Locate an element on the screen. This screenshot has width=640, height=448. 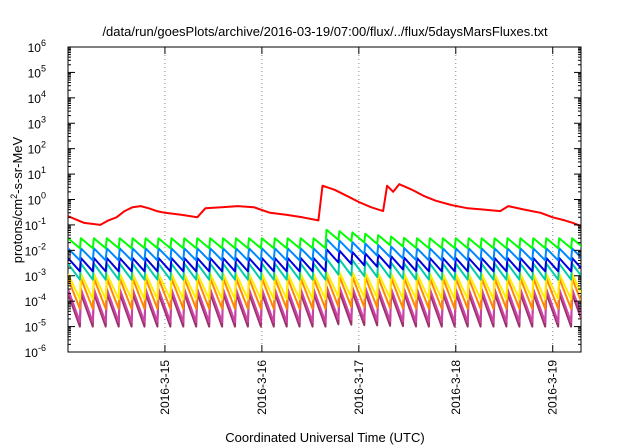
y-tick-label: 10⁰ is located at coordinates (37, 199).